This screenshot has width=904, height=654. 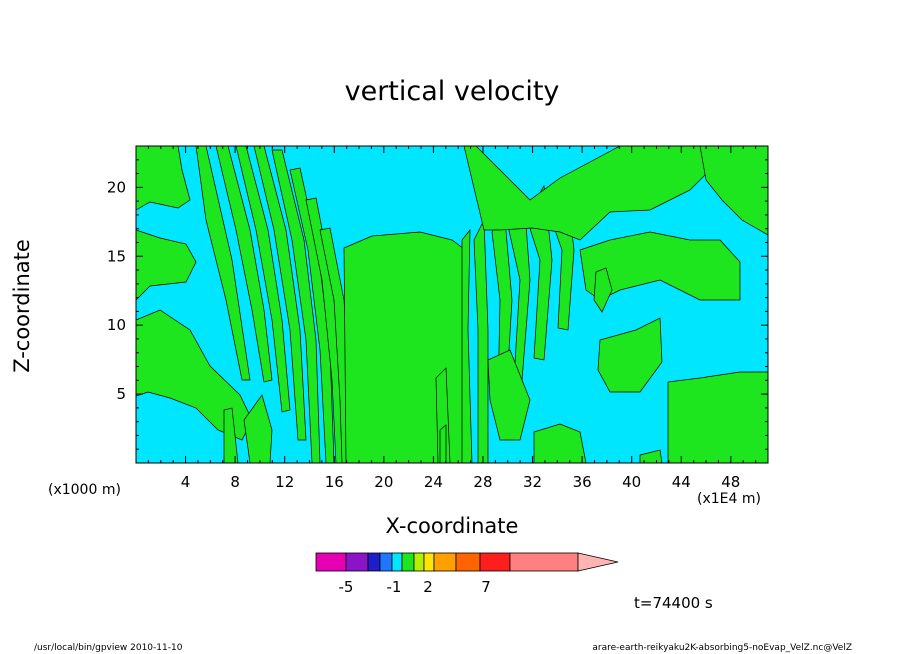 What do you see at coordinates (108, 648) in the screenshot?
I see `footer-left: /usr/local/bin/gpview 2010-11-10` at bounding box center [108, 648].